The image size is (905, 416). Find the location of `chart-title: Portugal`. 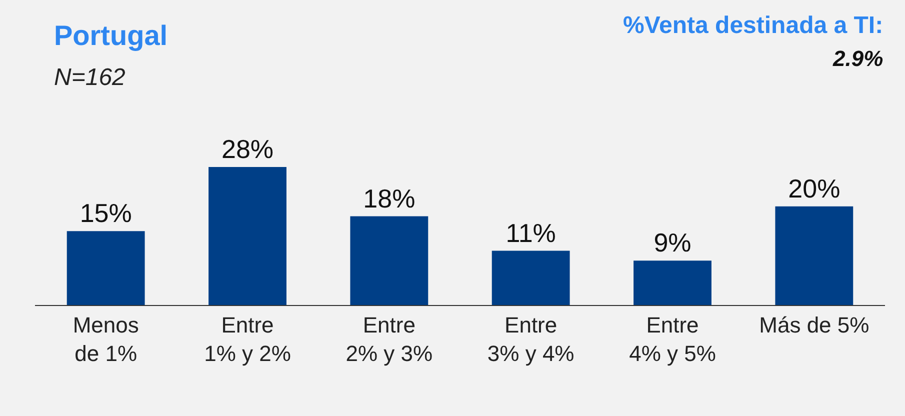

chart-title: Portugal is located at coordinates (111, 35).